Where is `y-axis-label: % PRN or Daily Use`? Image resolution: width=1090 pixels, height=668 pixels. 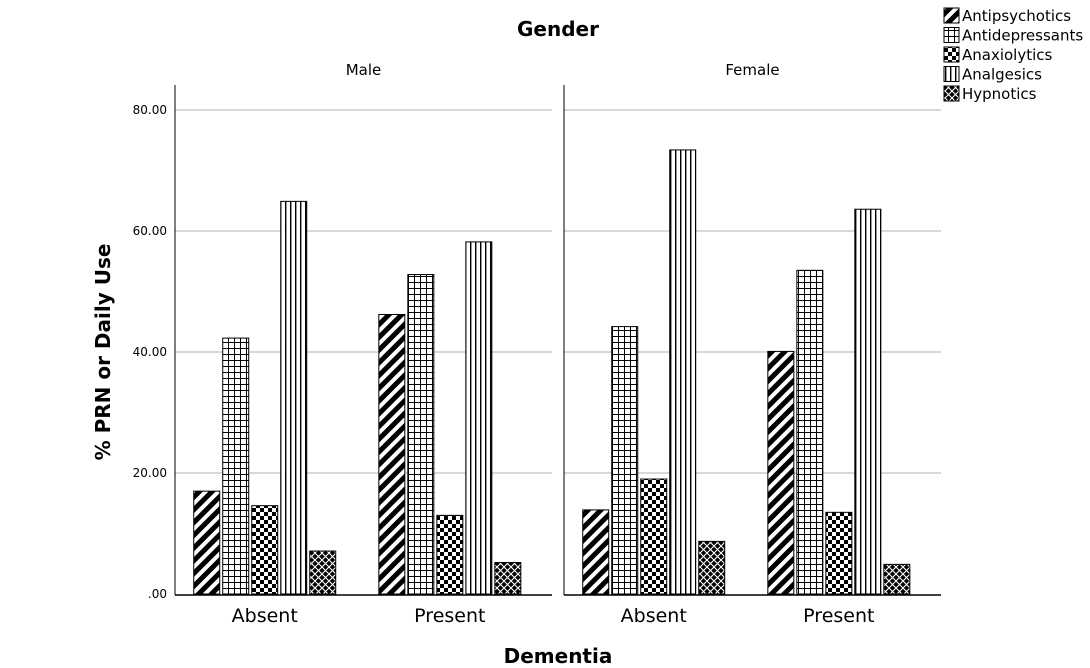 y-axis-label: % PRN or Daily Use is located at coordinates (103, 352).